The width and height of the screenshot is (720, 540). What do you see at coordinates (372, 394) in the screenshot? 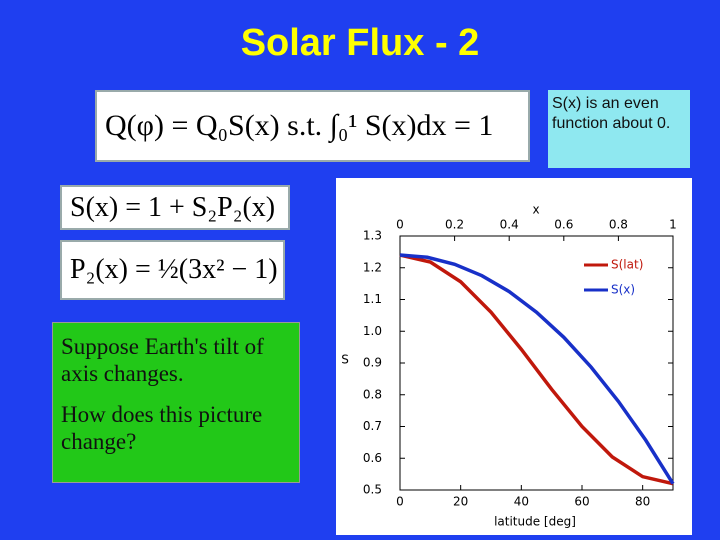
I see `y-tick-label: 0.8` at bounding box center [372, 394].